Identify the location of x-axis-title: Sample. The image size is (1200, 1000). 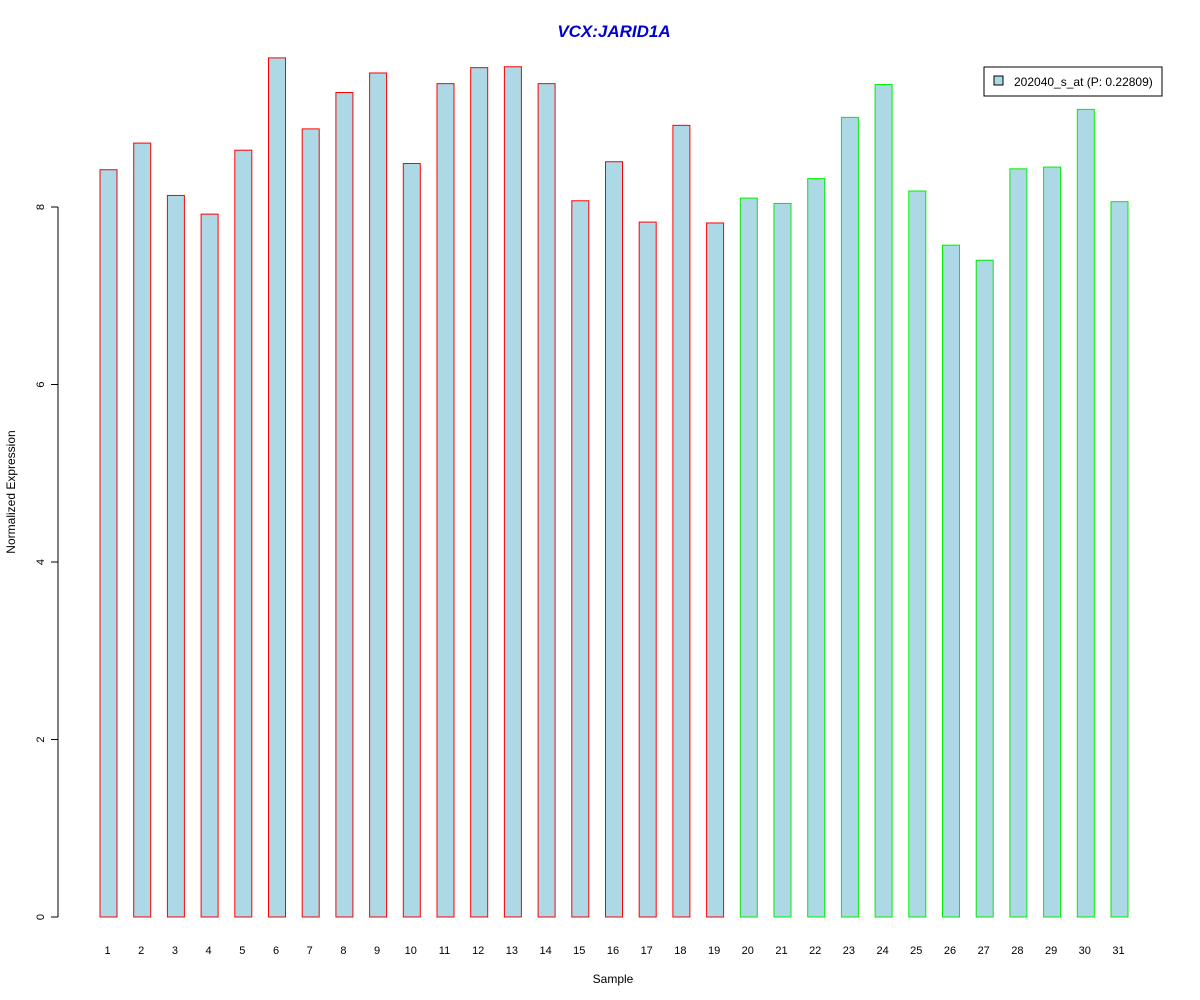
(613, 979).